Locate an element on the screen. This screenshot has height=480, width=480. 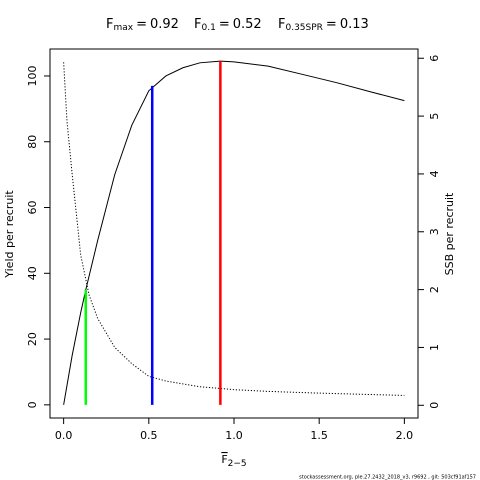
y2-tick-label: 1 is located at coordinates (434, 347).